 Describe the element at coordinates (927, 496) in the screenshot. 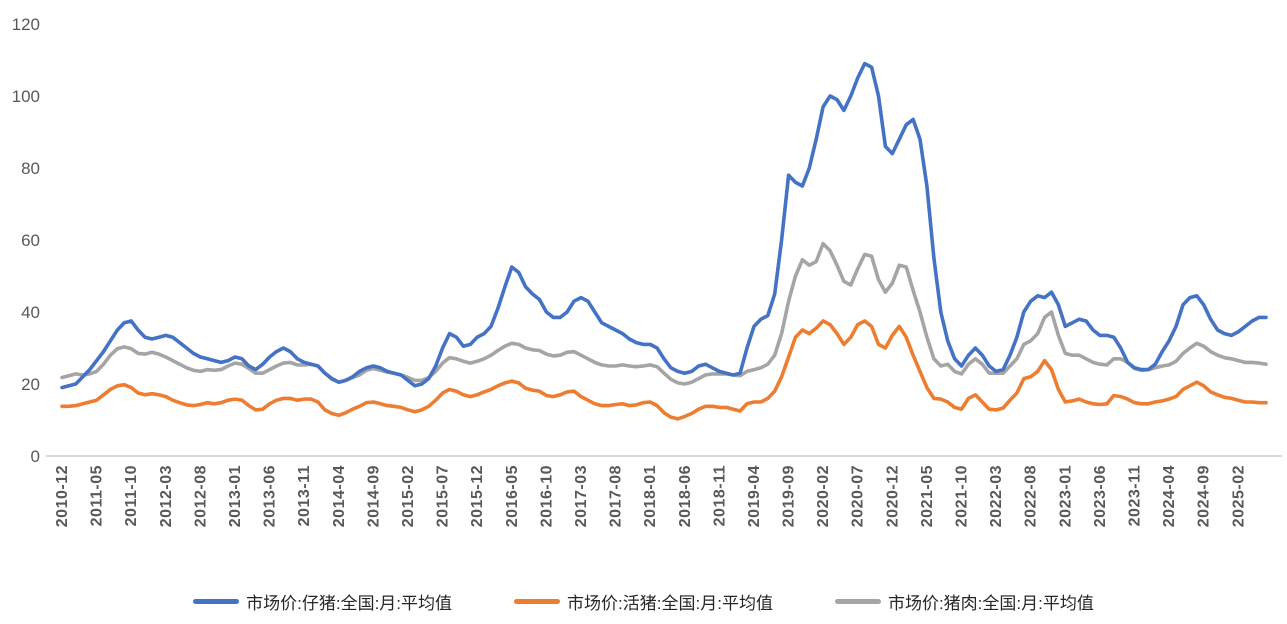

I see `x-axis-tick-label: 2021-05` at that location.